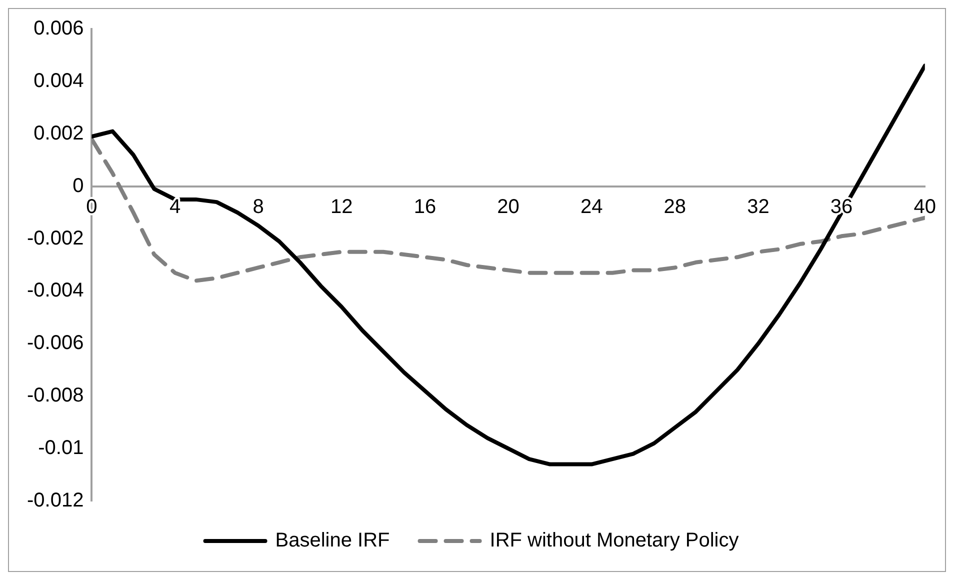 This screenshot has width=954, height=580. I want to click on x-tick-label: 24, so click(591, 207).